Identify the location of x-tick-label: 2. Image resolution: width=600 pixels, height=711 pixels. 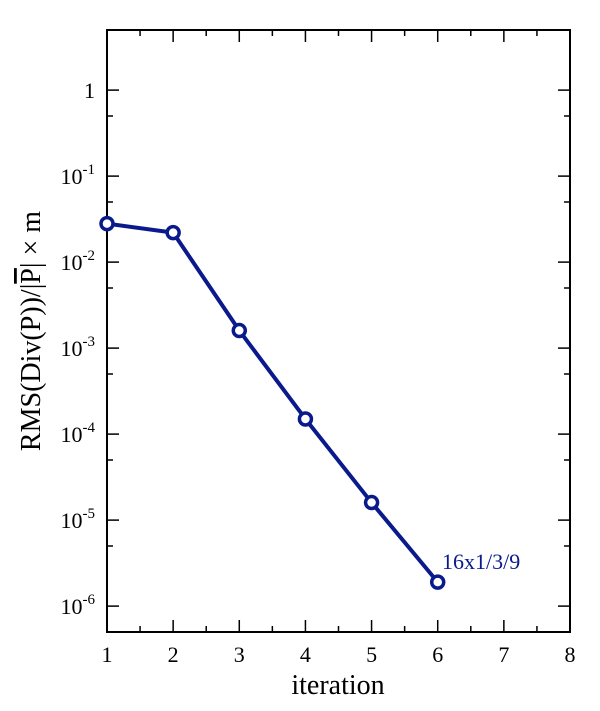
(173, 654).